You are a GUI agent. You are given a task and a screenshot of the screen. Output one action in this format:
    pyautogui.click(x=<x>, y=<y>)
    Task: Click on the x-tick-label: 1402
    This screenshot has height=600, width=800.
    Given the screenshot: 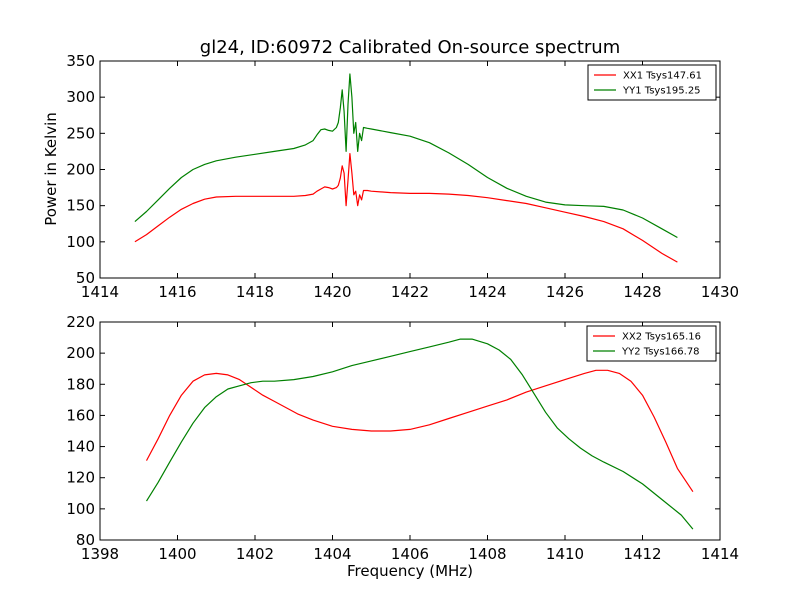 What is the action you would take?
    pyautogui.click(x=255, y=554)
    